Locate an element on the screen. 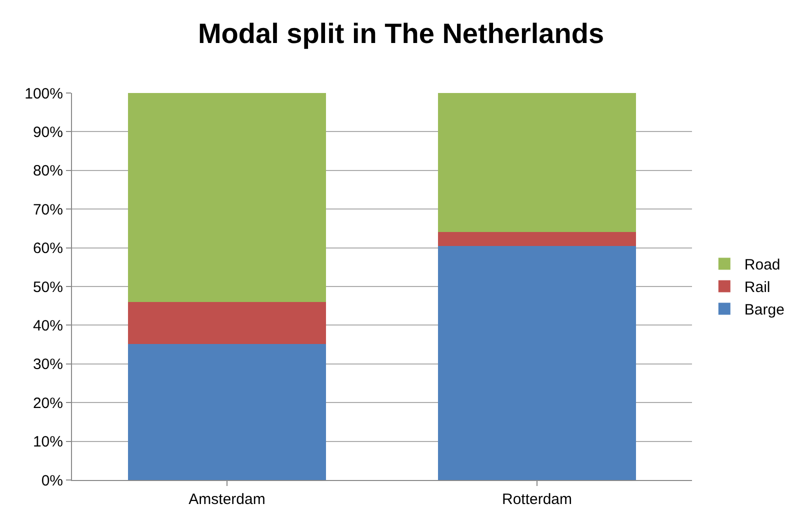  y-tick-label: 80% is located at coordinates (47, 171).